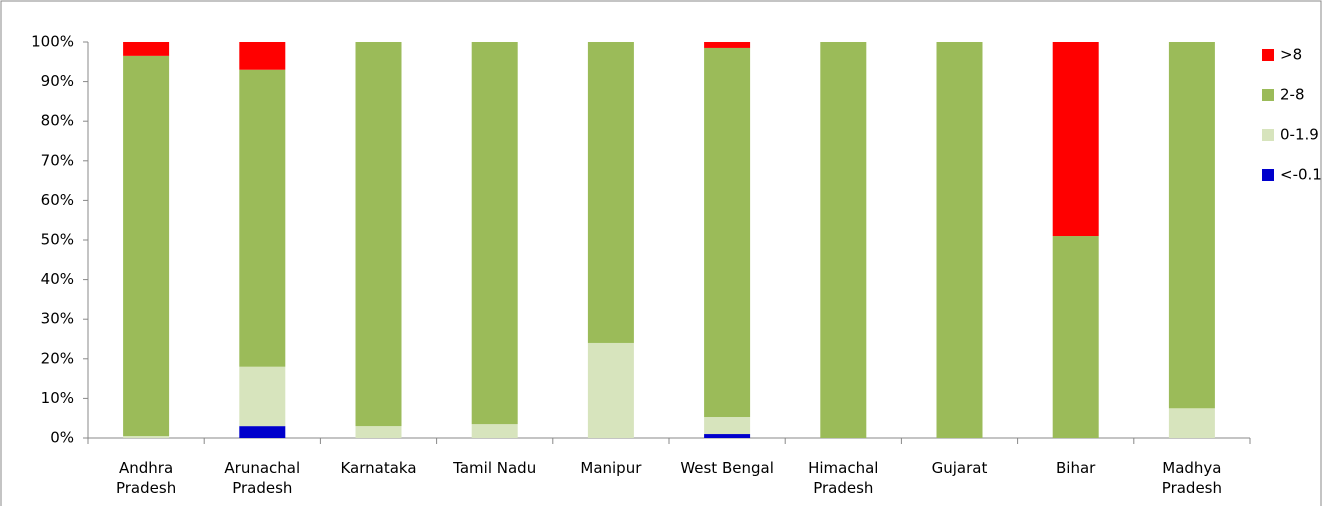 This screenshot has height=506, width=1323. What do you see at coordinates (57, 240) in the screenshot?
I see `y-tick-label: 50%` at bounding box center [57, 240].